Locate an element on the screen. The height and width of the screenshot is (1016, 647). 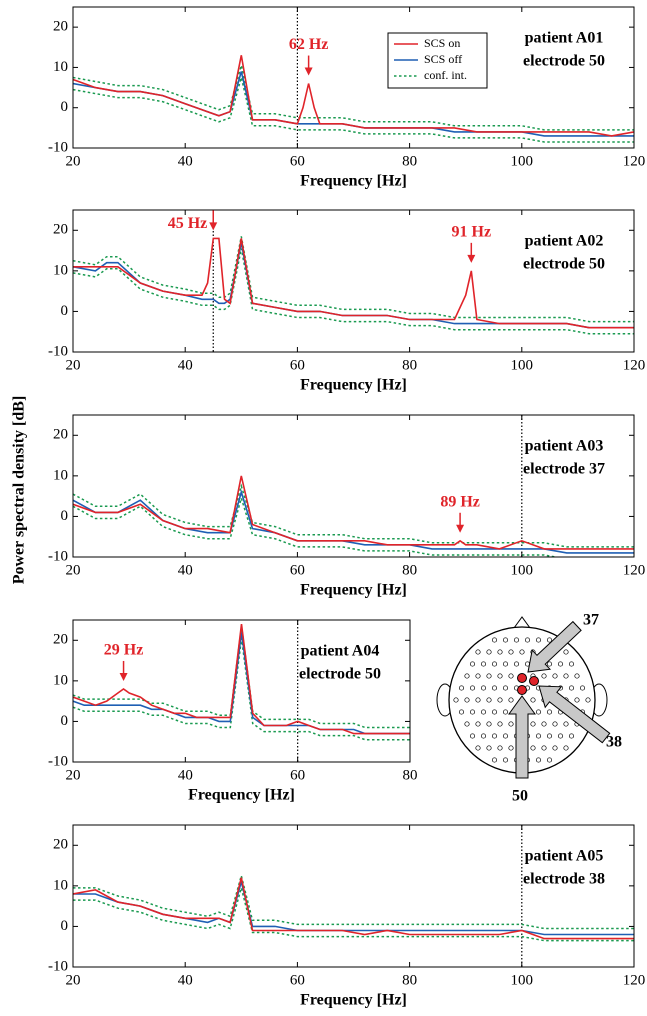
annotation-label: 29 Hz is located at coordinates (124, 650).